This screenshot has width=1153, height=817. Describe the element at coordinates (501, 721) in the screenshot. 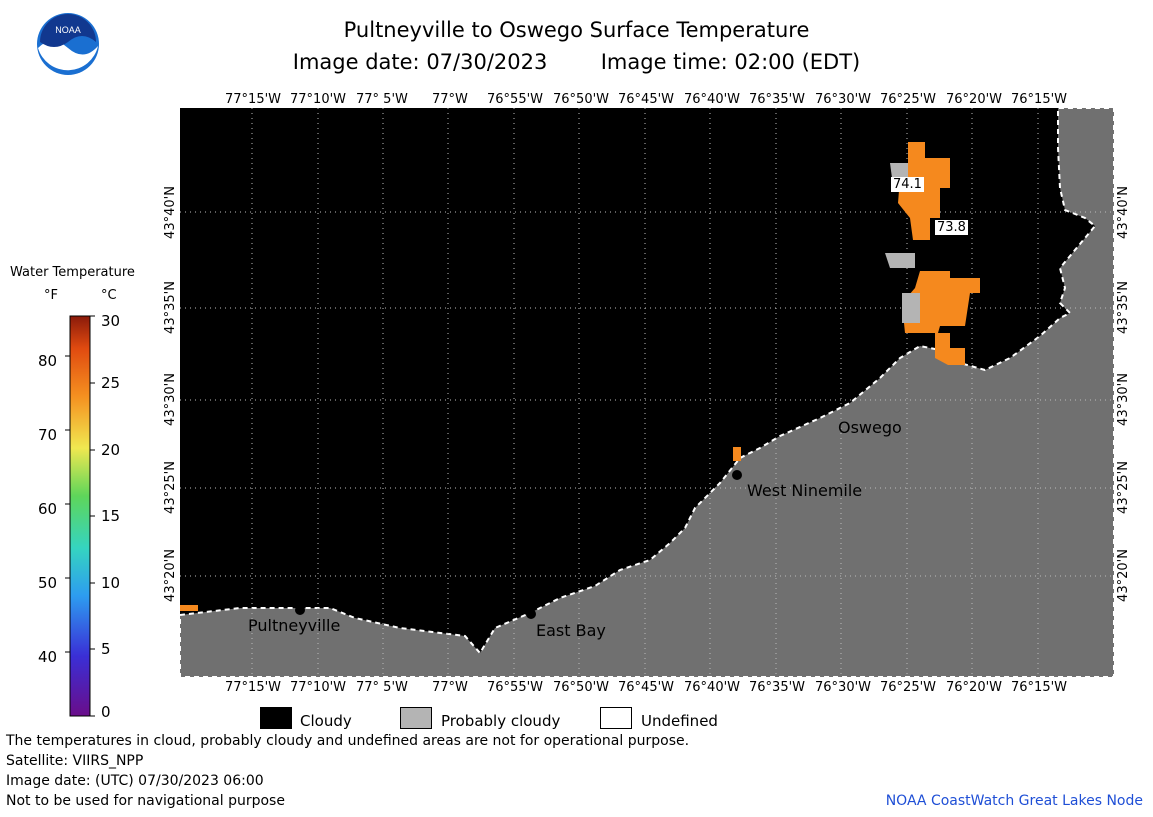

I see `legend-label-probably-cloudy: Probably cloudy` at that location.